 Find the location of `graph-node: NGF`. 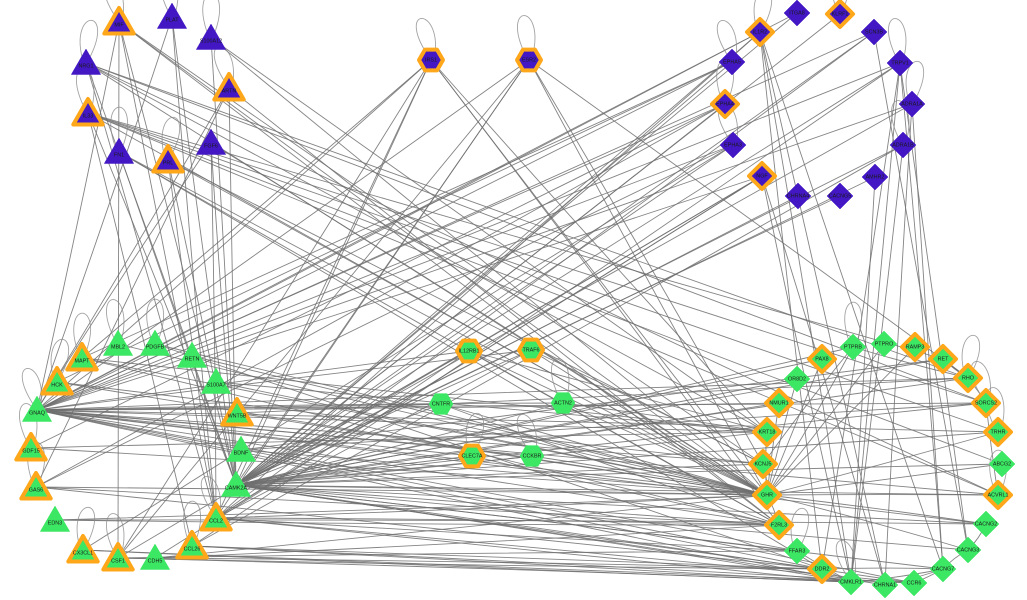

graph-node: NGF is located at coordinates (762, 176).